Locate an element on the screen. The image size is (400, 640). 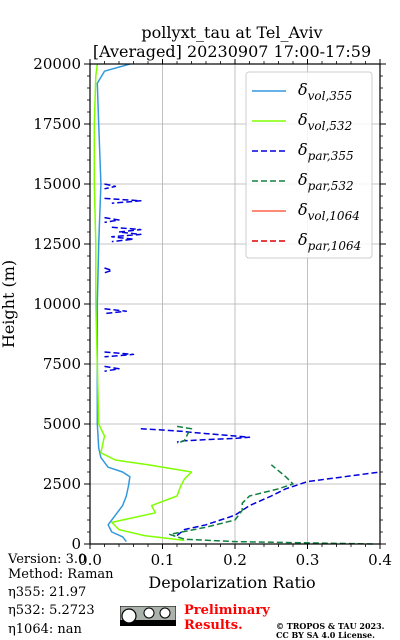
y-tick-label: 0 is located at coordinates (76, 544).